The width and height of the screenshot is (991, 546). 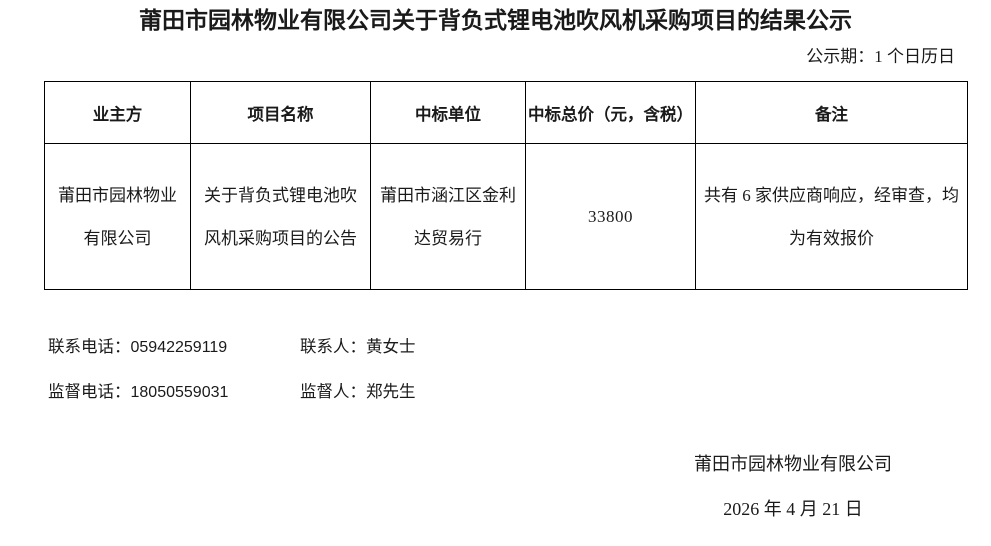 I want to click on col-header-total-price: 中标总价（元，含税）, so click(x=610, y=112).